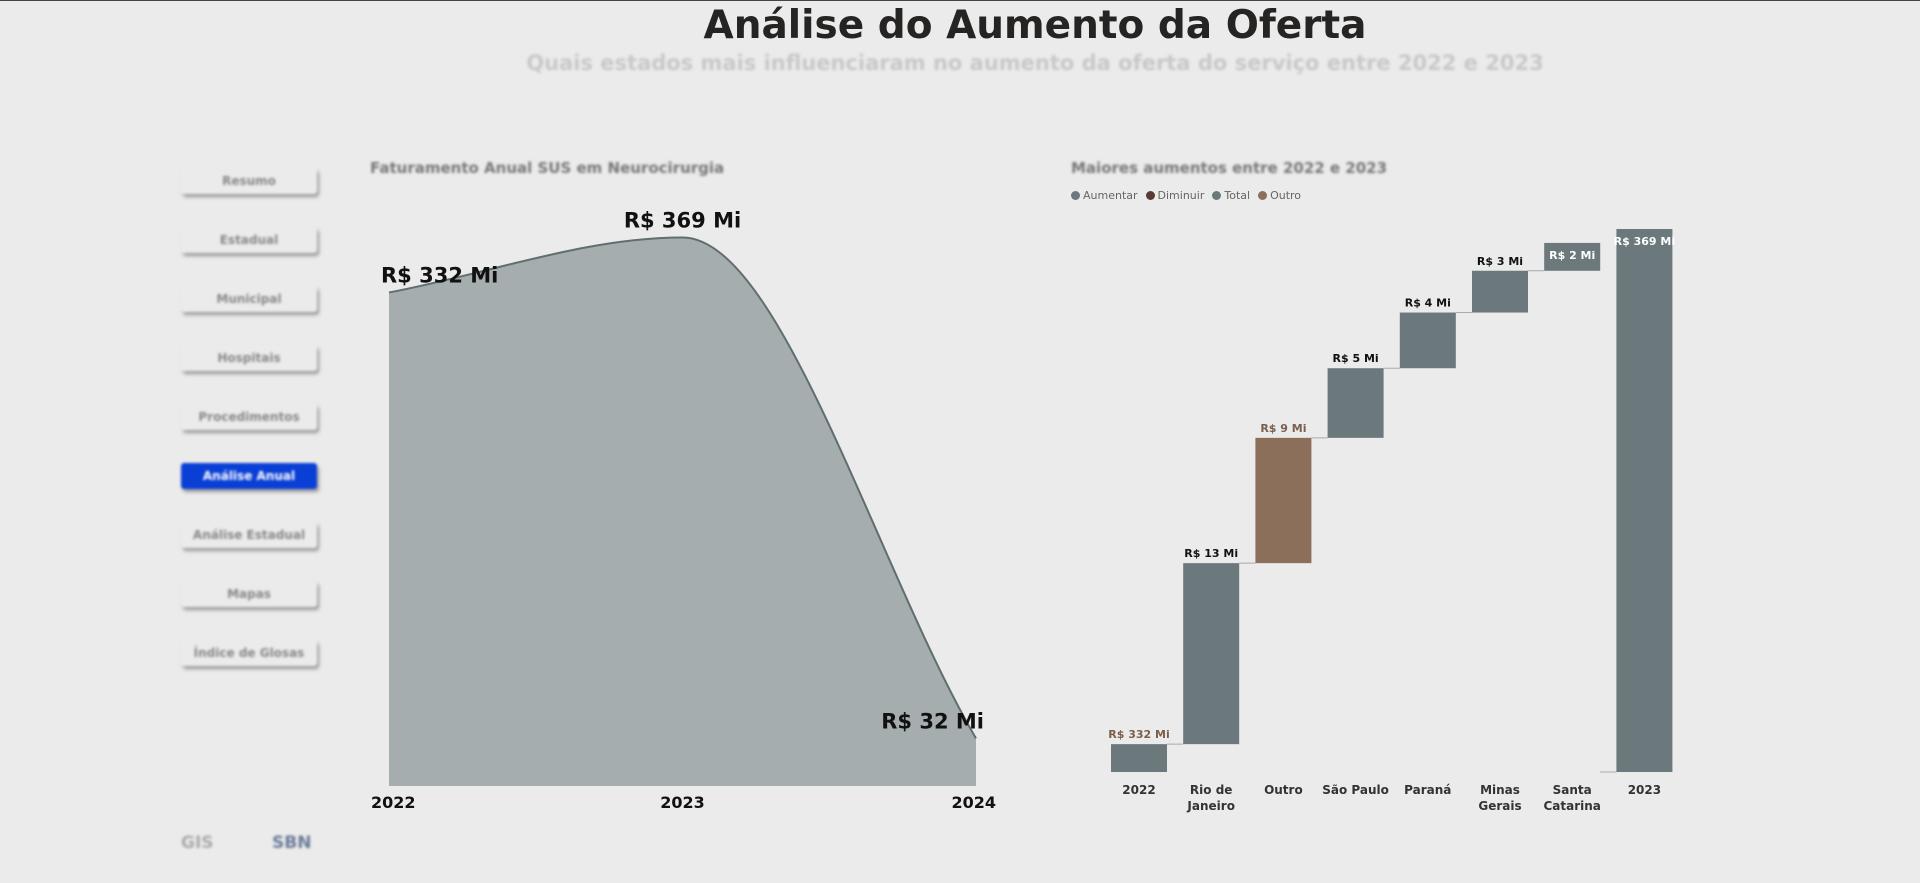  Describe the element at coordinates (1181, 195) in the screenshot. I see `legend-label: Diminuir` at that location.